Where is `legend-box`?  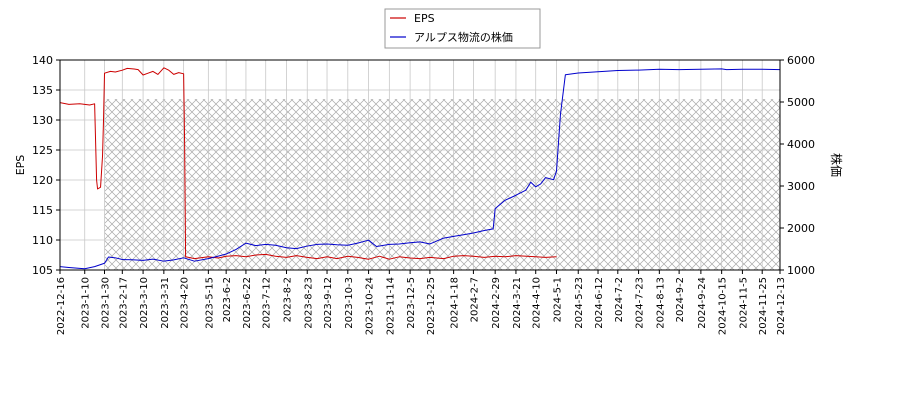 legend-box is located at coordinates (462, 28).